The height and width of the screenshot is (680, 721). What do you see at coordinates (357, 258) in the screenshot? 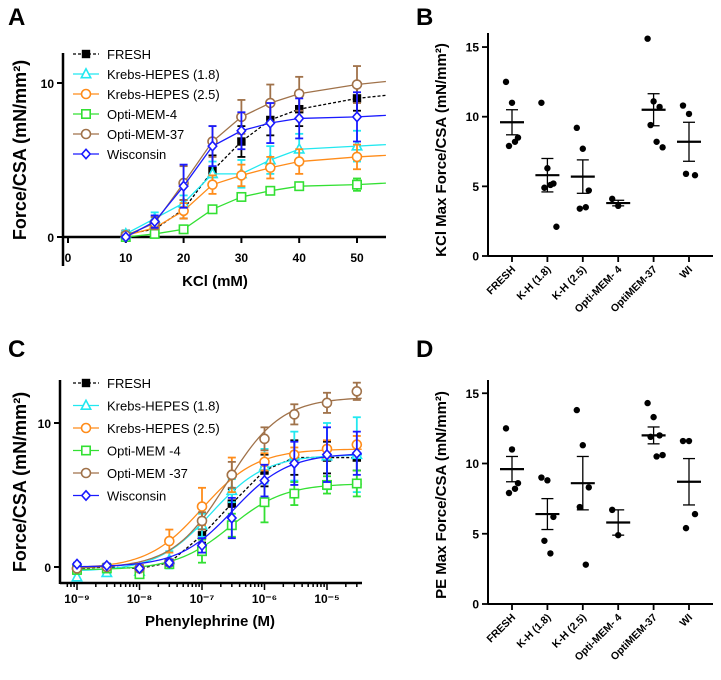
I see `x-tick-label: 50` at bounding box center [357, 258].